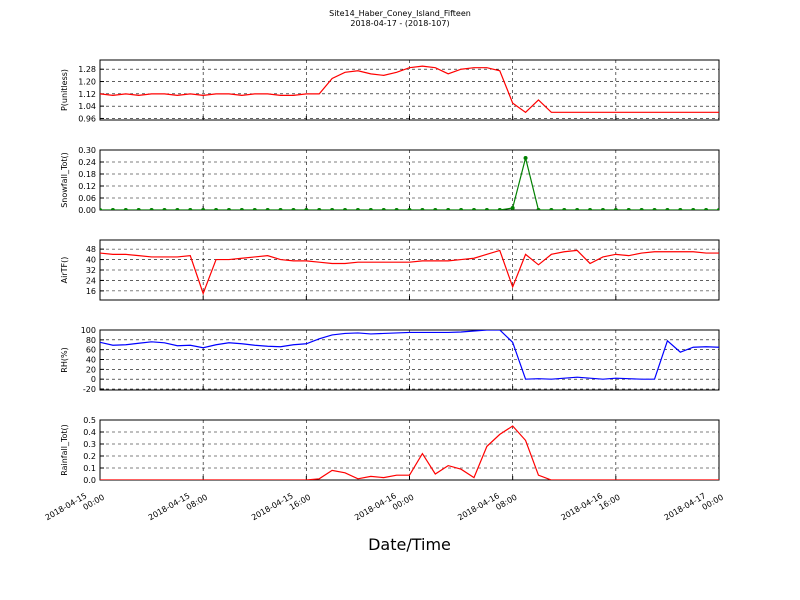  What do you see at coordinates (87, 94) in the screenshot?
I see `y-tick-label: 1.12` at bounding box center [87, 94].